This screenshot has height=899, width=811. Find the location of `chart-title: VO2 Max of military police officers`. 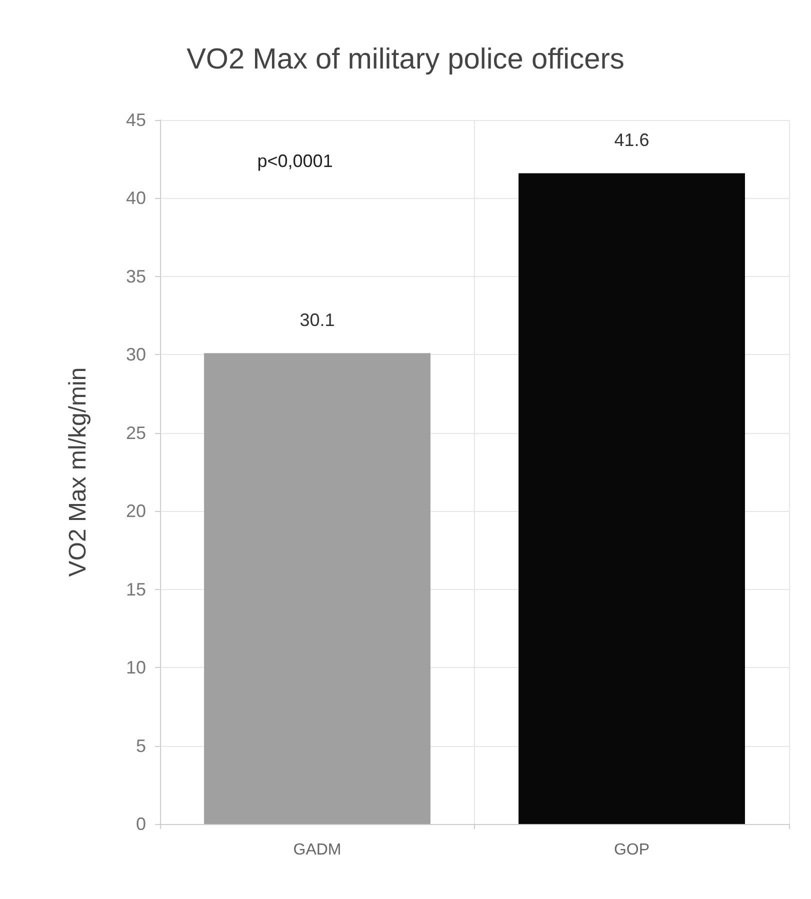

chart-title: VO2 Max of military police officers is located at coordinates (405, 60).